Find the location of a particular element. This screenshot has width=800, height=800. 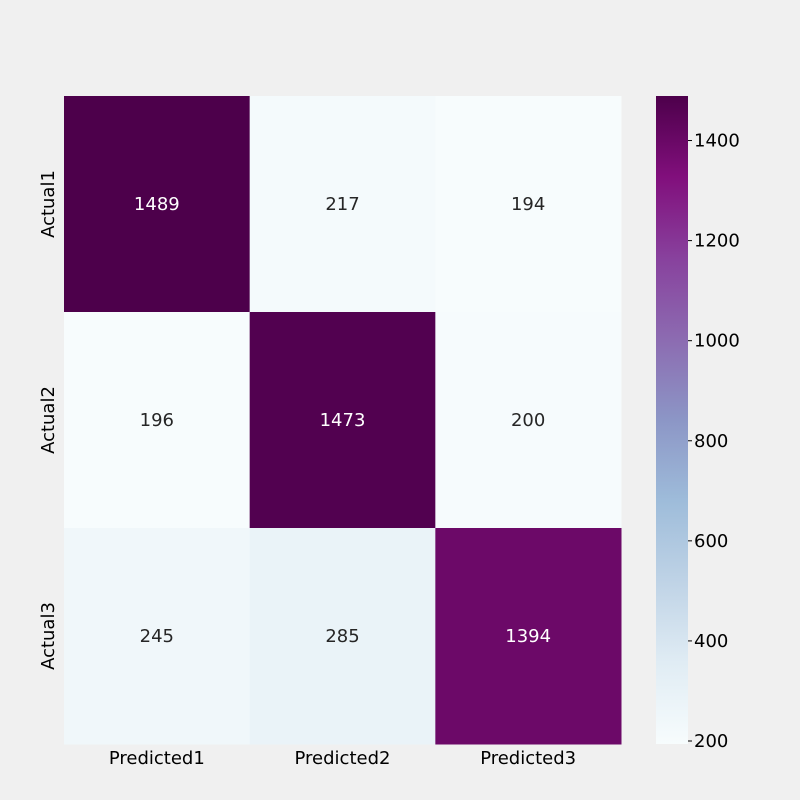

cell-value-label-r3-c1: 245 is located at coordinates (157, 636).